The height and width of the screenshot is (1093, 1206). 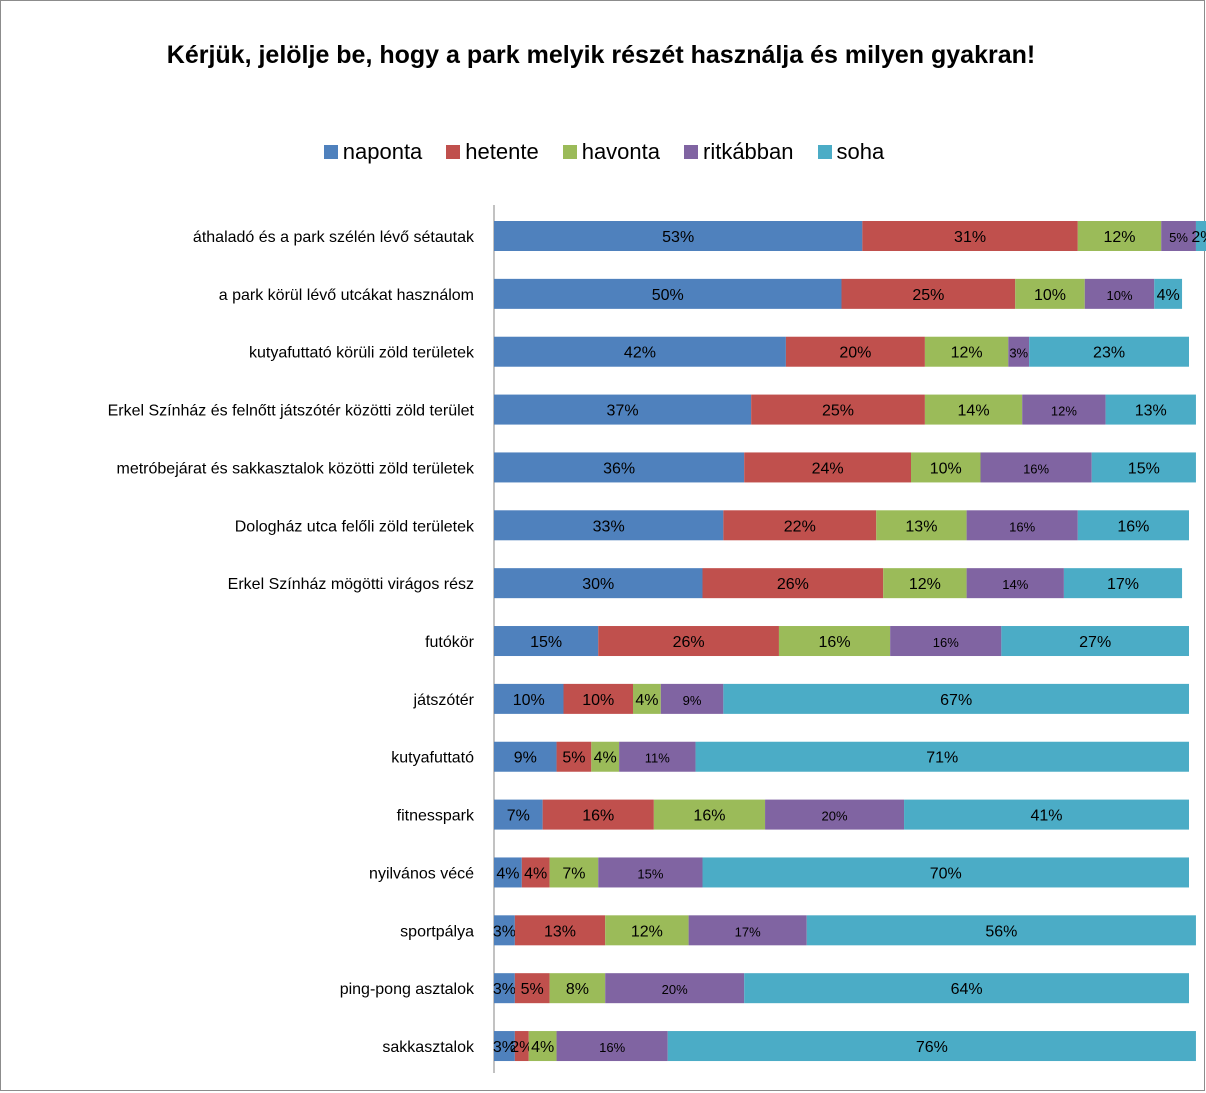 What do you see at coordinates (838, 411) in the screenshot?
I see `data-label: 25%` at bounding box center [838, 411].